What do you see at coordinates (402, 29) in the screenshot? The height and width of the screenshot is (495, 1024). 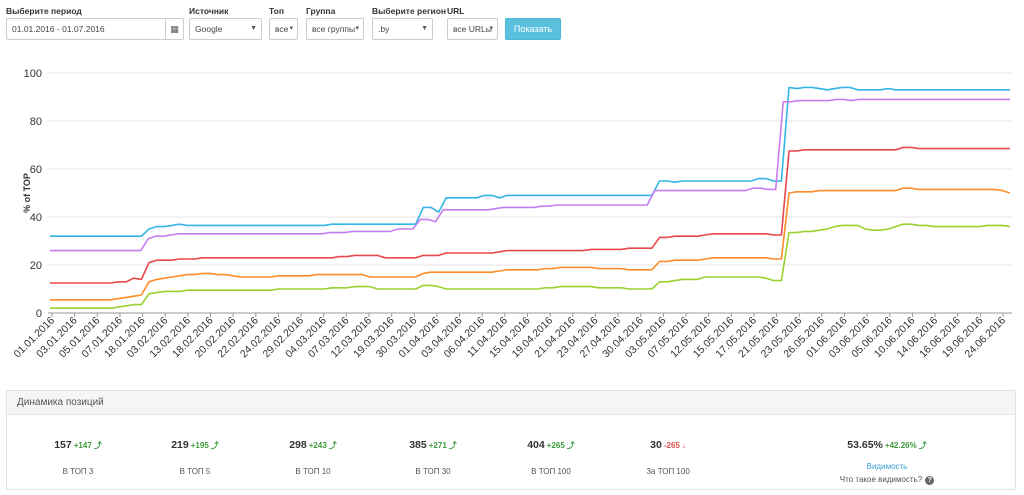 I see `region-select: .by ▼` at bounding box center [402, 29].